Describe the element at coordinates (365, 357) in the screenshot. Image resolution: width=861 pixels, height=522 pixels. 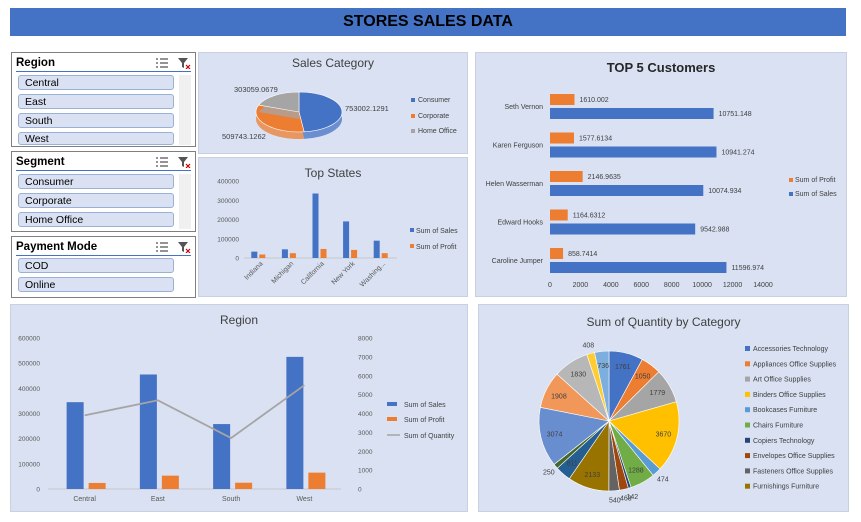
I see `y-right-tick-label: 7000` at that location.